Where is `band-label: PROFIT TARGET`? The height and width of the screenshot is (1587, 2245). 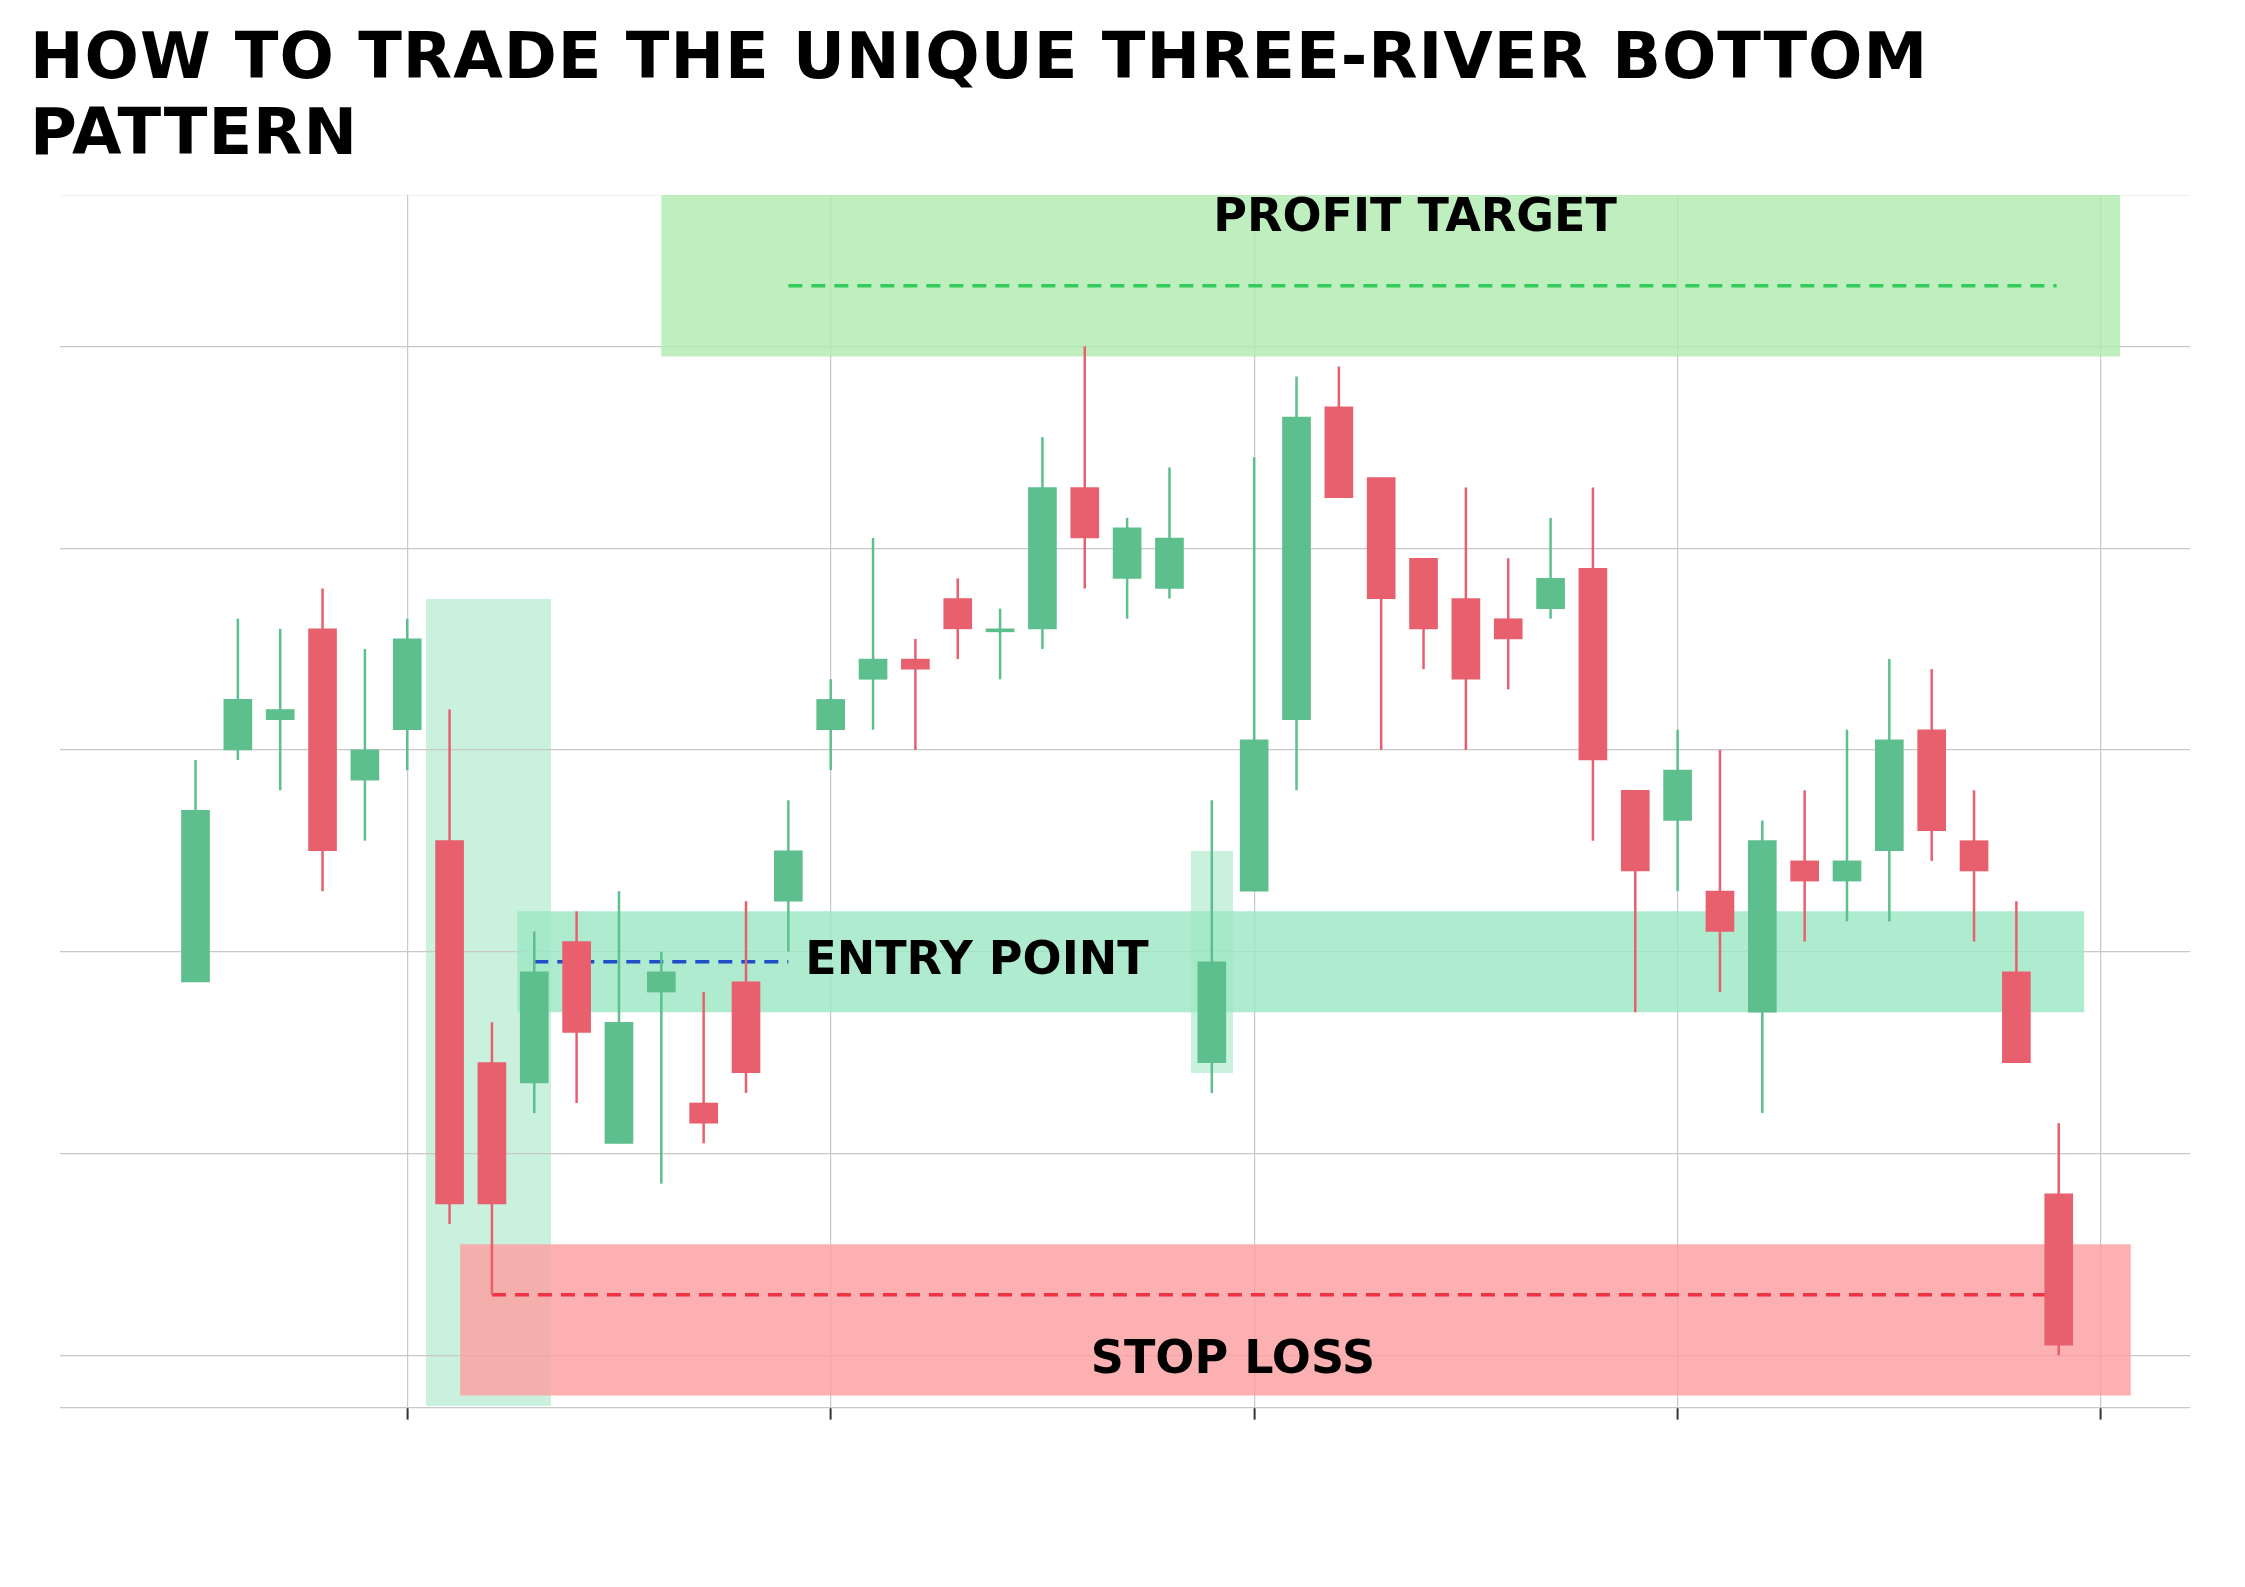 band-label: PROFIT TARGET is located at coordinates (1415, 215).